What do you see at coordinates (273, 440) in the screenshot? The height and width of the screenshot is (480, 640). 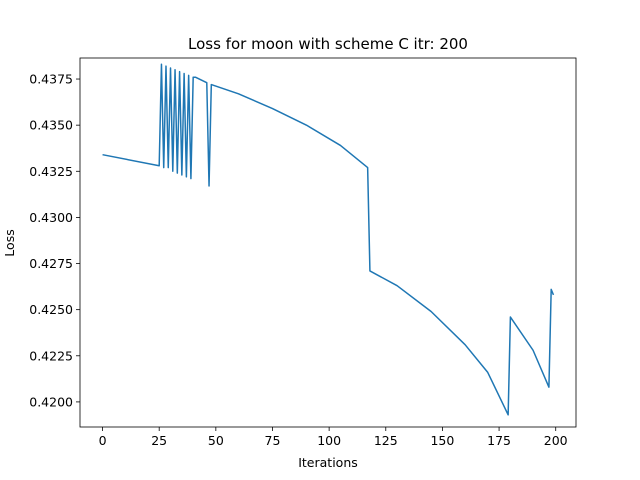 I see `x-tick-label: 75` at bounding box center [273, 440].